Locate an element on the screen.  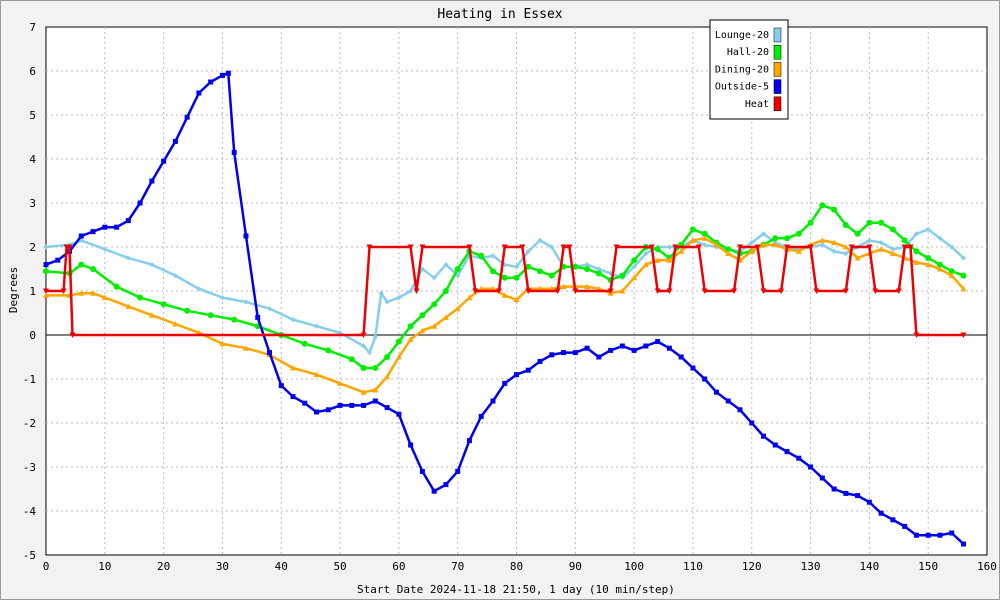
series-heat is located at coordinates (505, 291).